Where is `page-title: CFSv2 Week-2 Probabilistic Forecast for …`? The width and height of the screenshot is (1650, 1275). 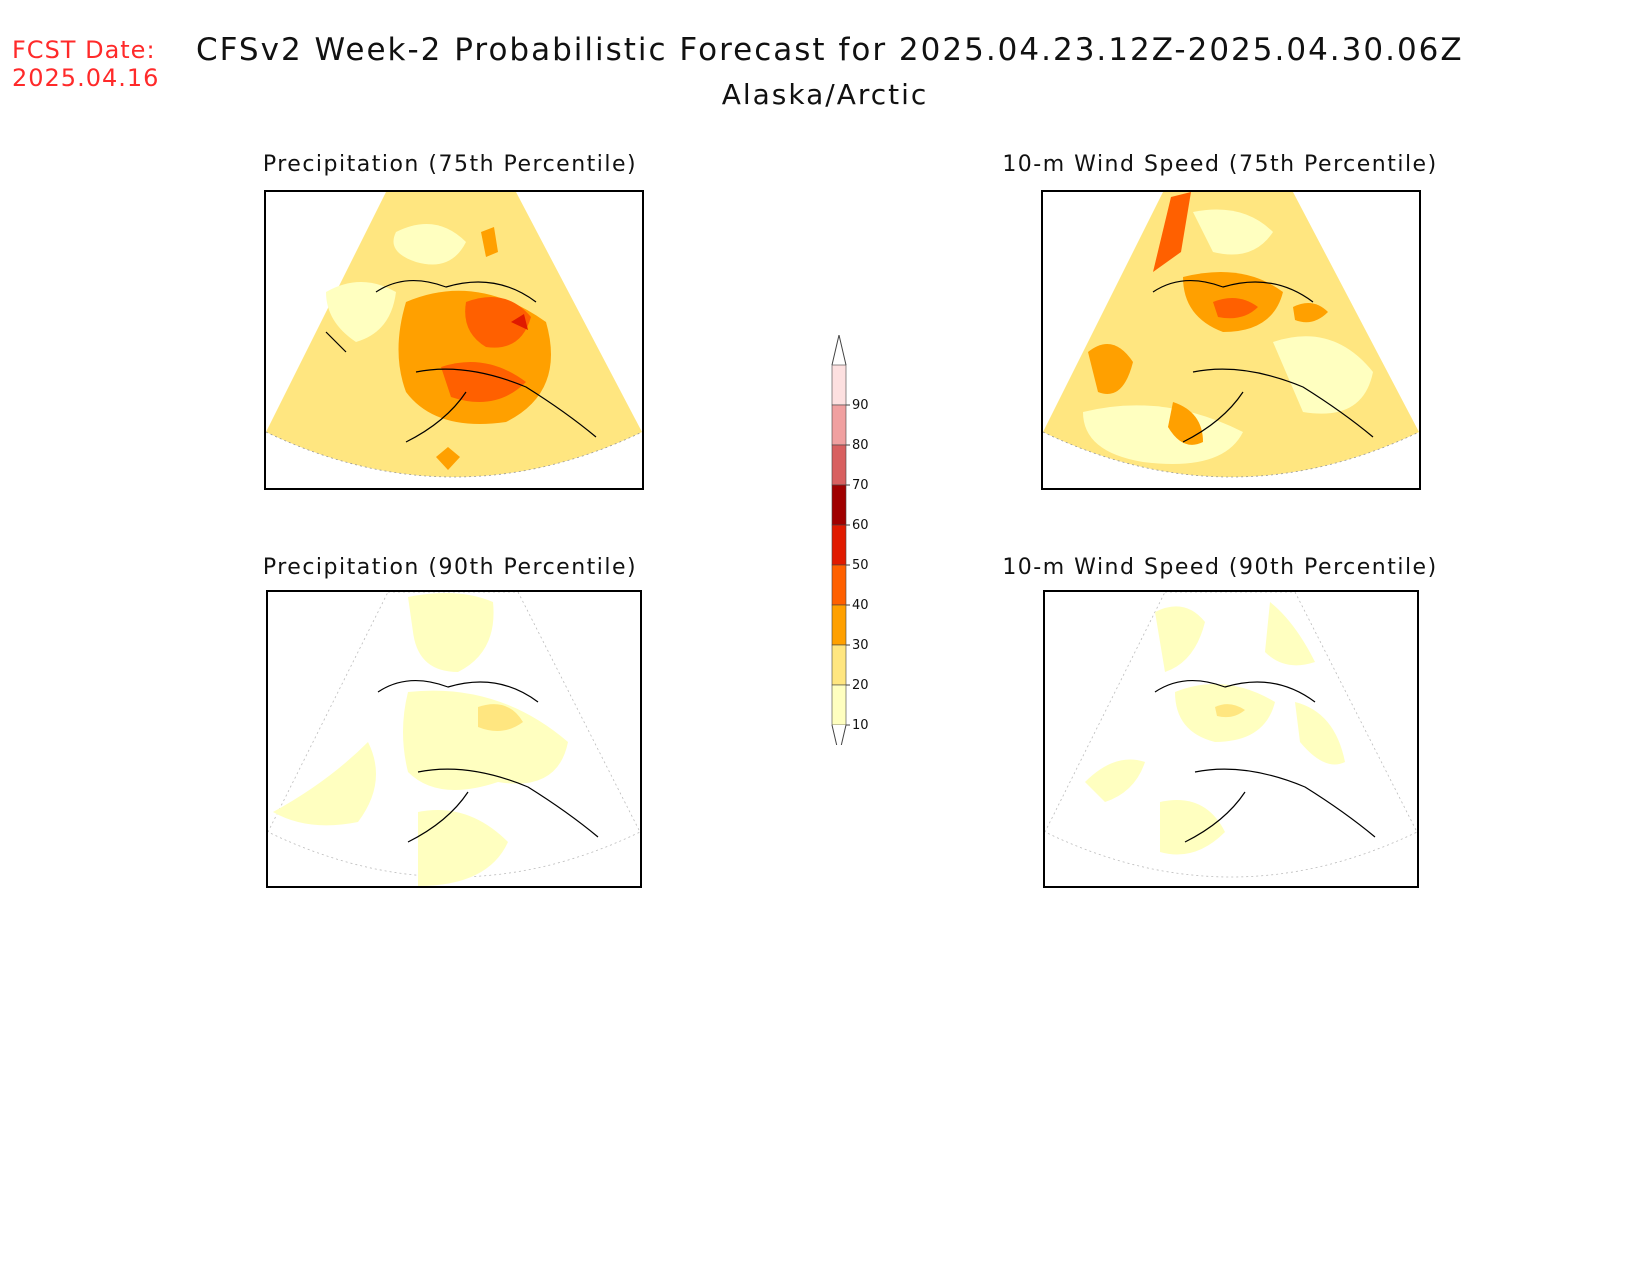
page-title: CFSv2 Week-2 Probabilistic Forecast for … is located at coordinates (830, 50).